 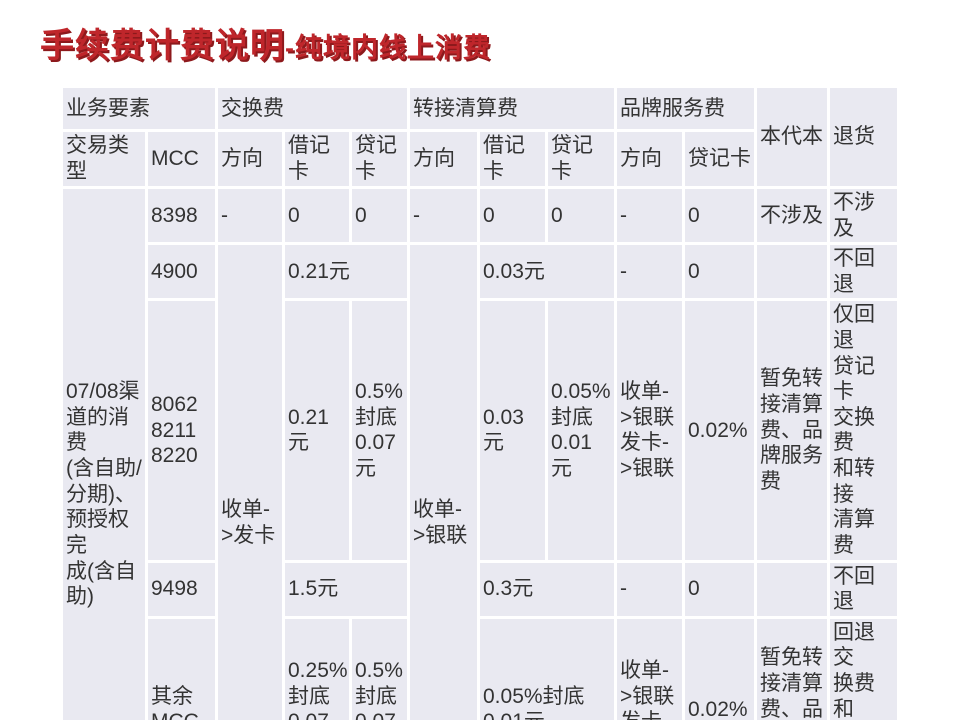 I want to click on cell-txn-type: 07/08渠 道的消费 (含自助/ 分期)、 预授权完 成(含自 助), so click(x=104, y=452).